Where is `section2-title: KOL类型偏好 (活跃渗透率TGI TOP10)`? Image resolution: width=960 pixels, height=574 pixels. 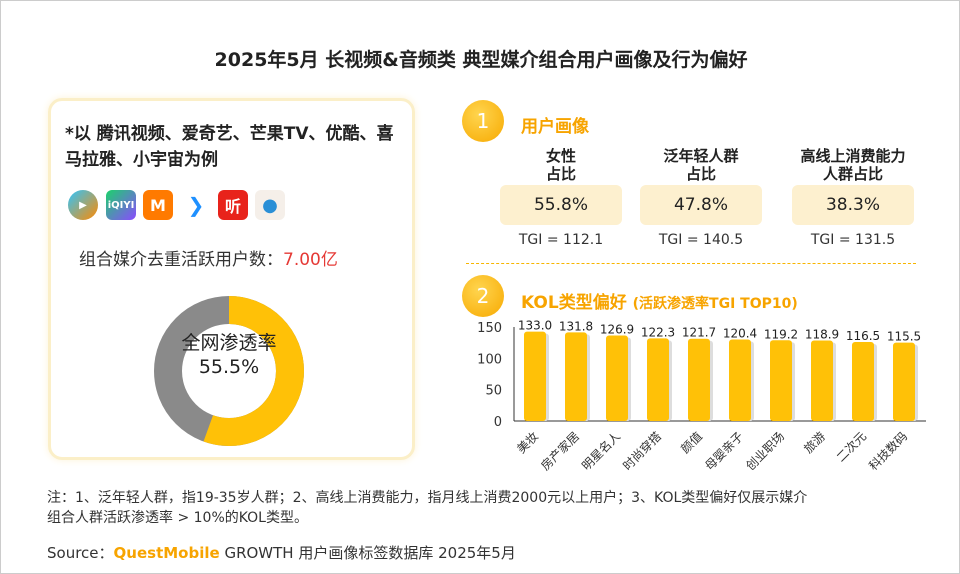
section2-title: KOL类型偏好 (活跃渗透率TGI TOP10) is located at coordinates (659, 300).